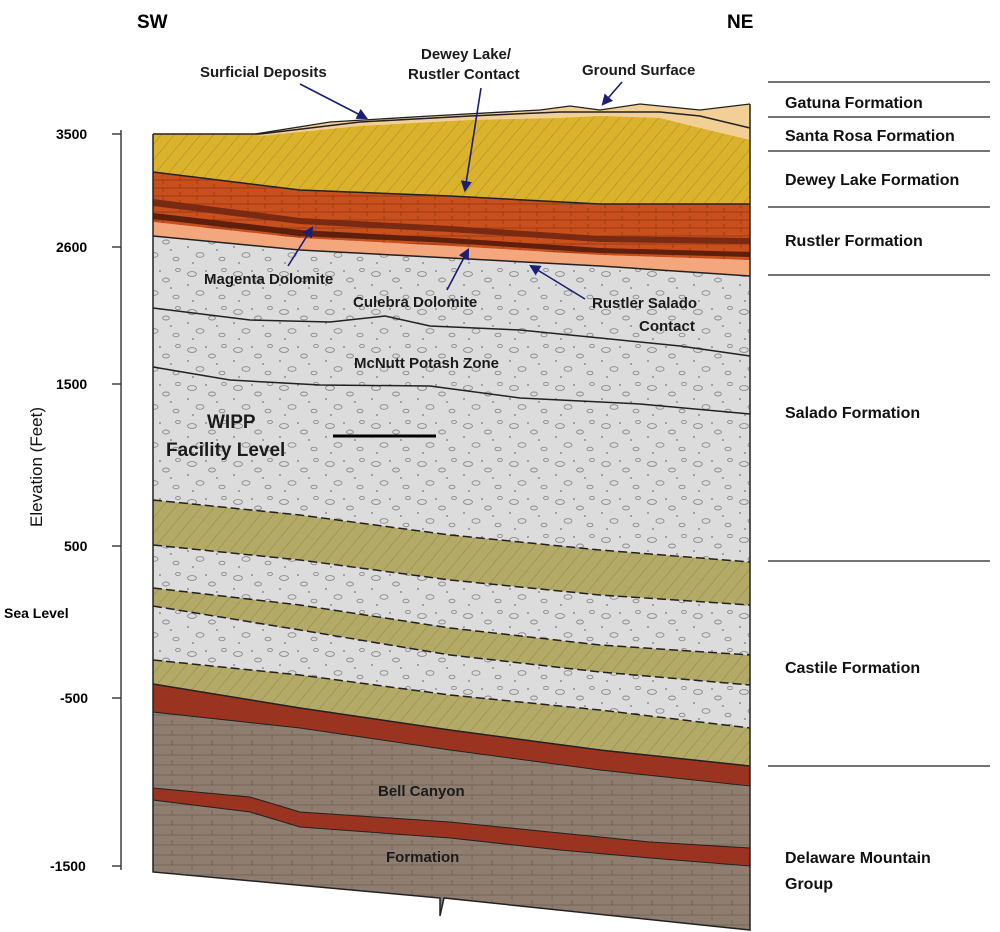 This screenshot has height=932, width=1000. I want to click on wipp-label-line1: WIPP, so click(231, 422).